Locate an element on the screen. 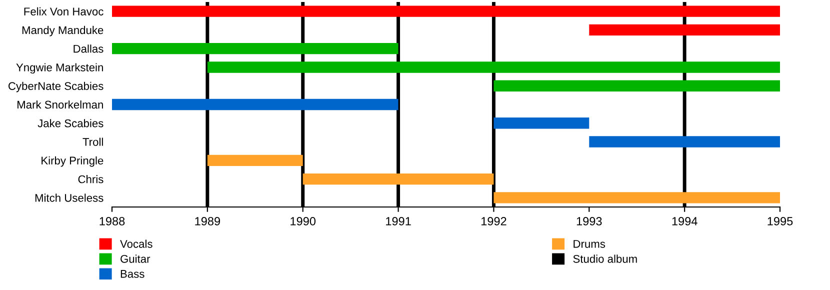  x-tick-label: 1989 is located at coordinates (207, 221).